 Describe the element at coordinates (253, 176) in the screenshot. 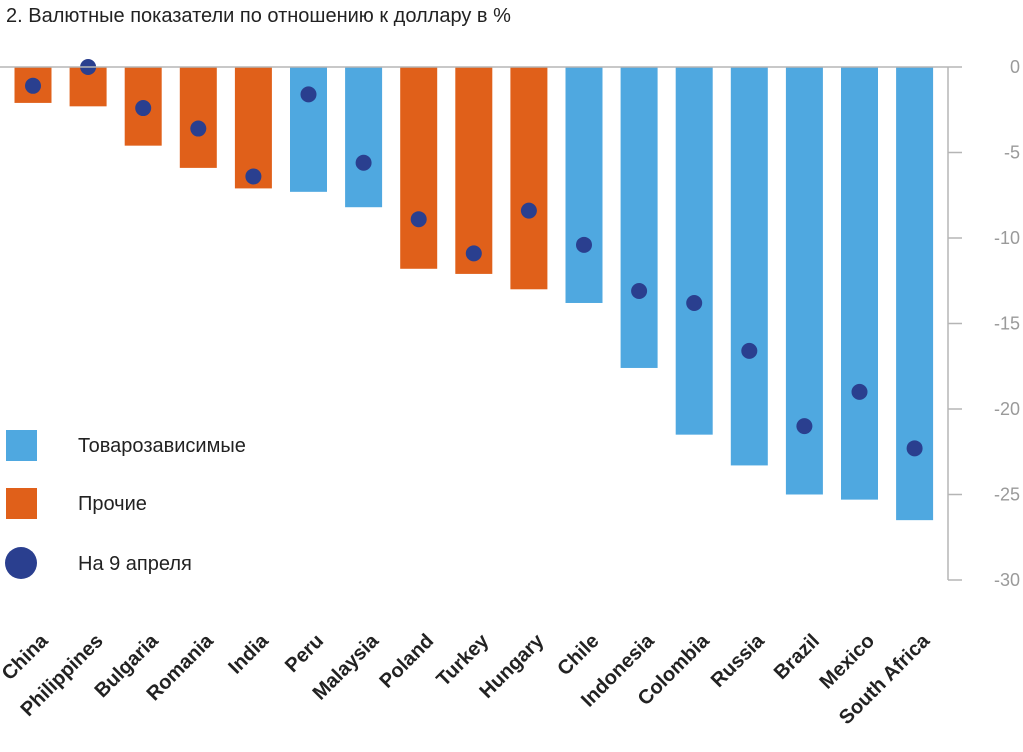

I see `dot-india` at that location.